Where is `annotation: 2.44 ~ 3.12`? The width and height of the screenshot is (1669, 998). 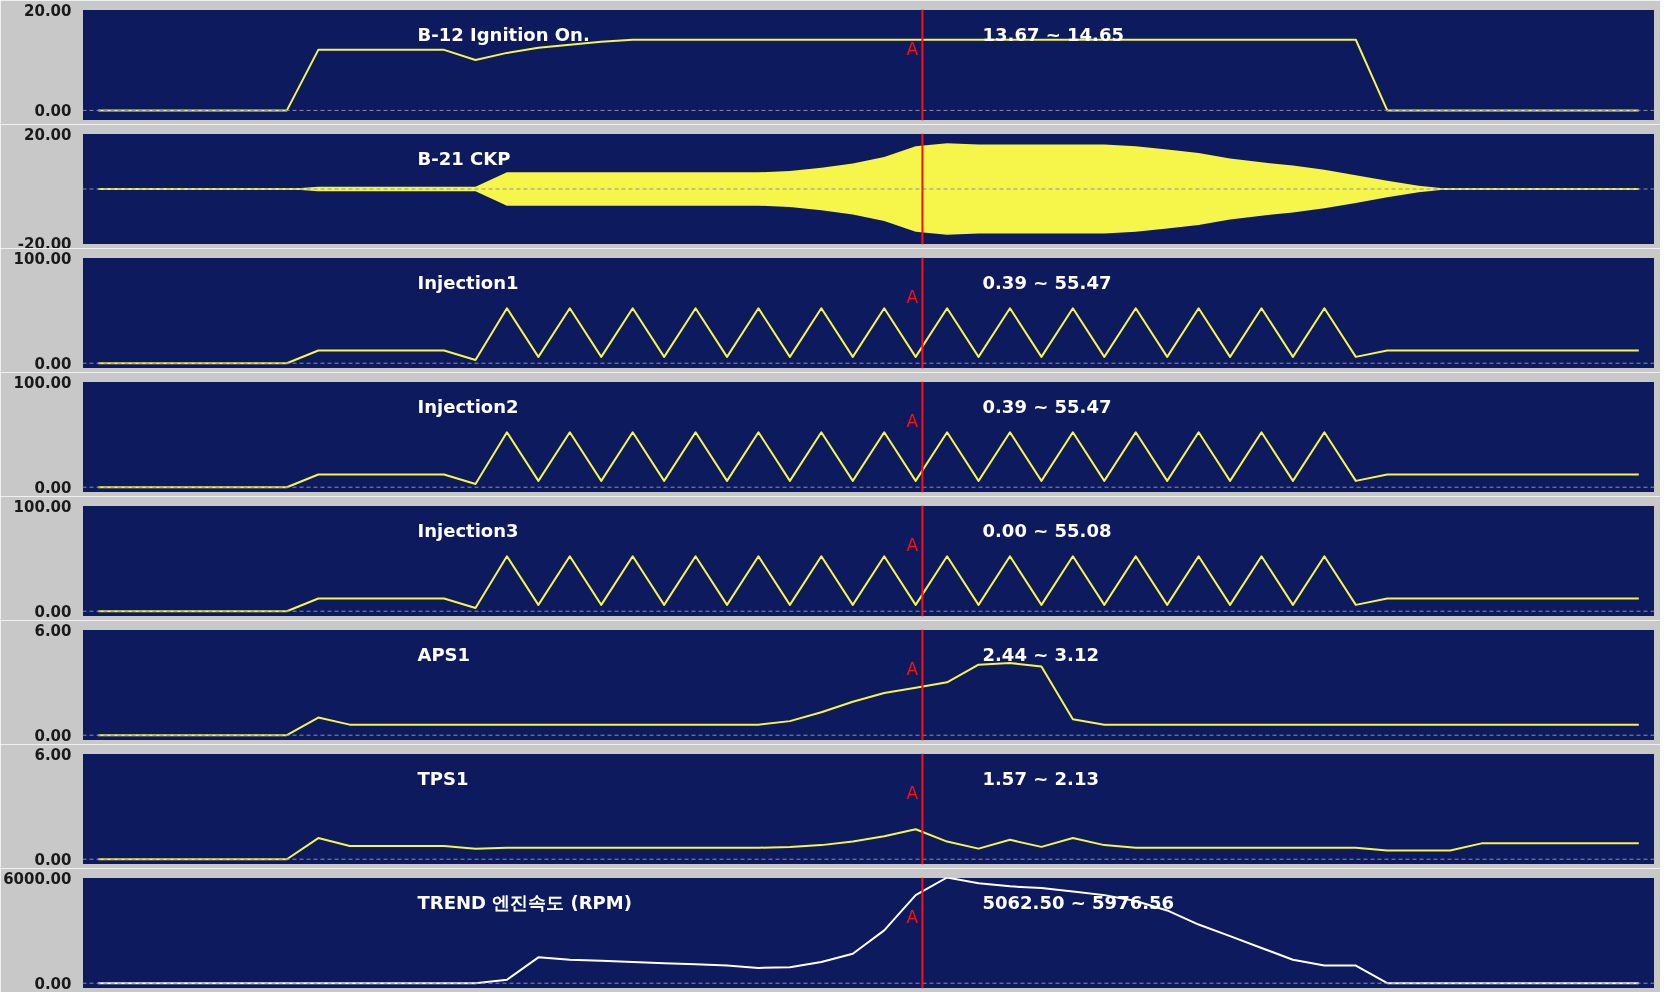 annotation: 2.44 ~ 3.12 is located at coordinates (1040, 654).